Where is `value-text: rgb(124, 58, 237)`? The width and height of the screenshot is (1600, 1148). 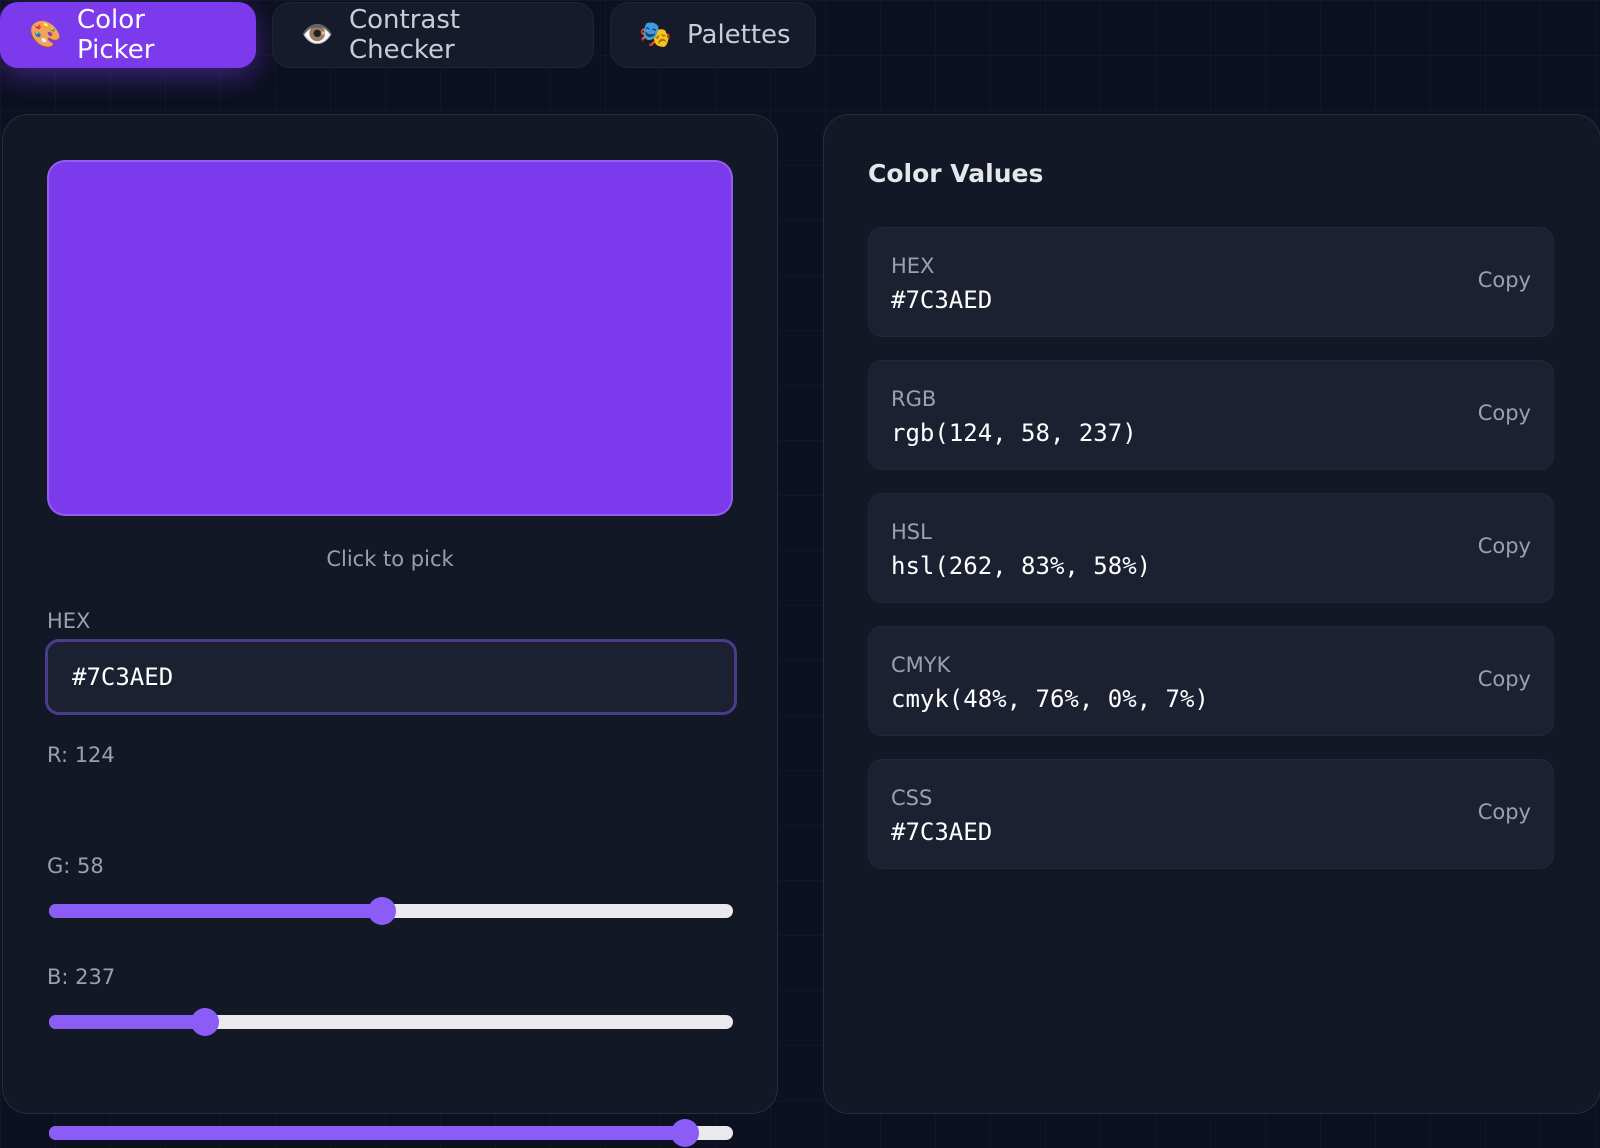
value-text: rgb(124, 58, 237) is located at coordinates (1014, 433).